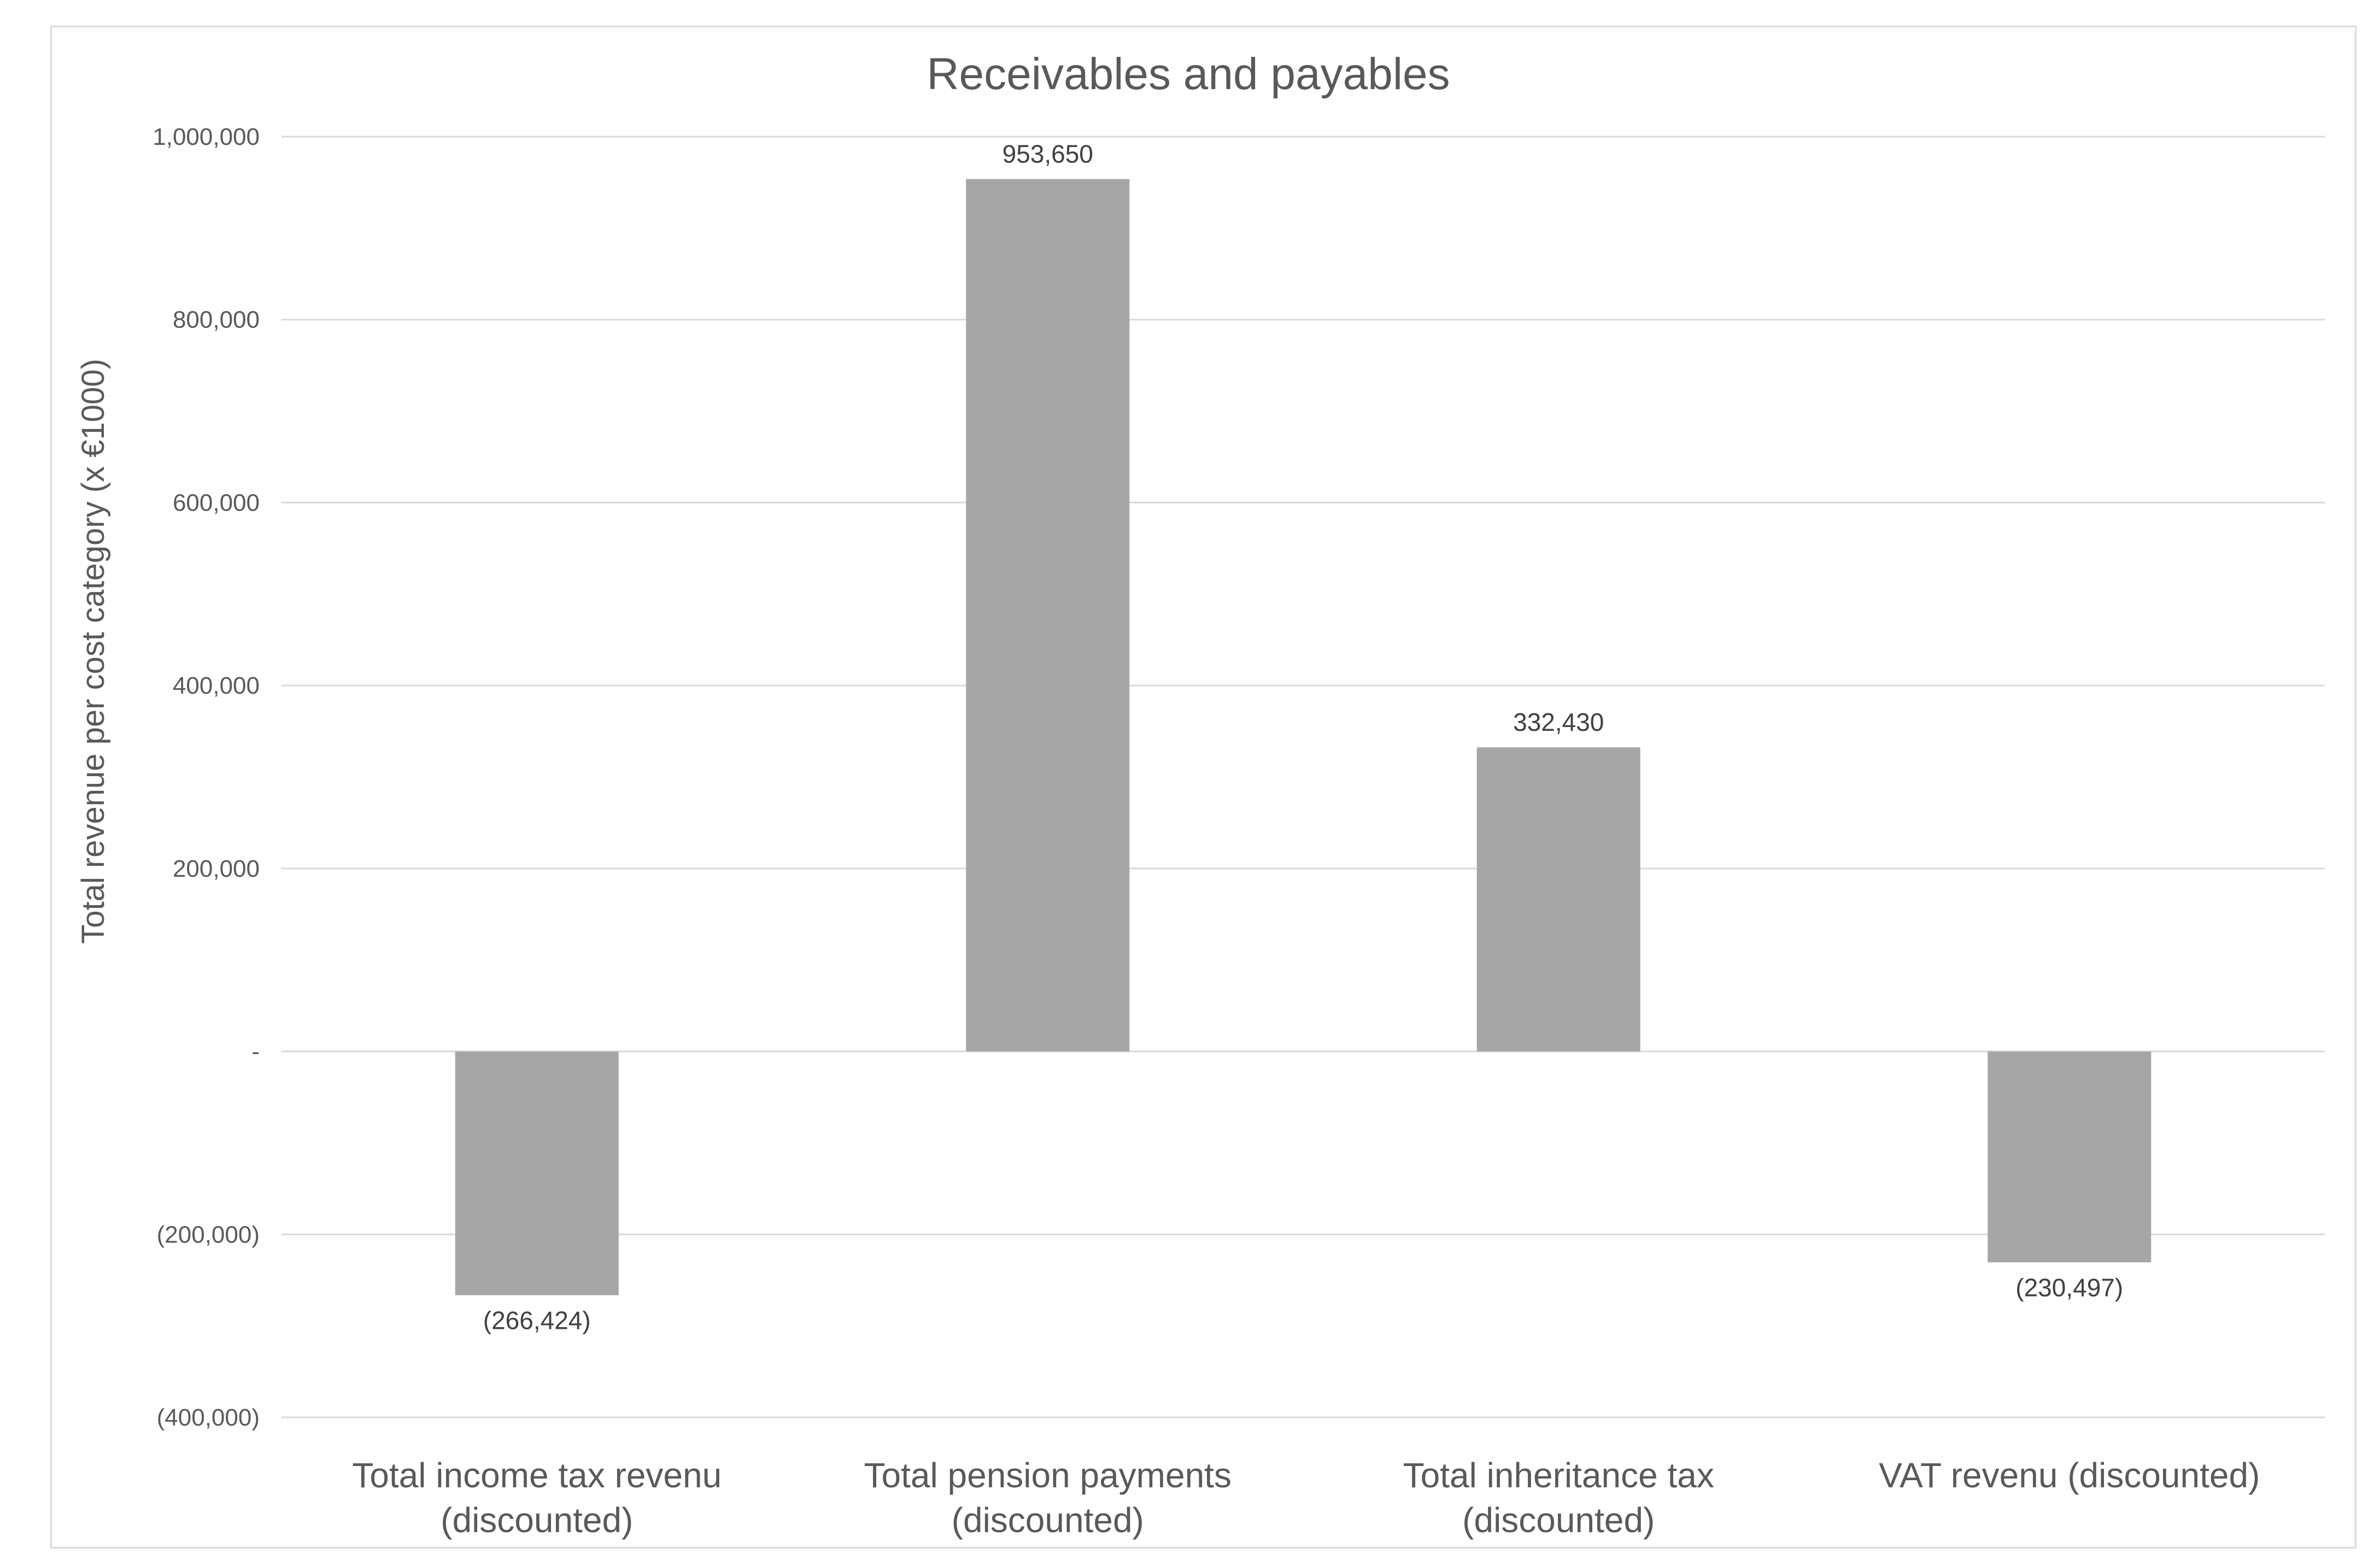  What do you see at coordinates (2069, 1475) in the screenshot?
I see `category-label: VAT revenu (discounted)` at bounding box center [2069, 1475].